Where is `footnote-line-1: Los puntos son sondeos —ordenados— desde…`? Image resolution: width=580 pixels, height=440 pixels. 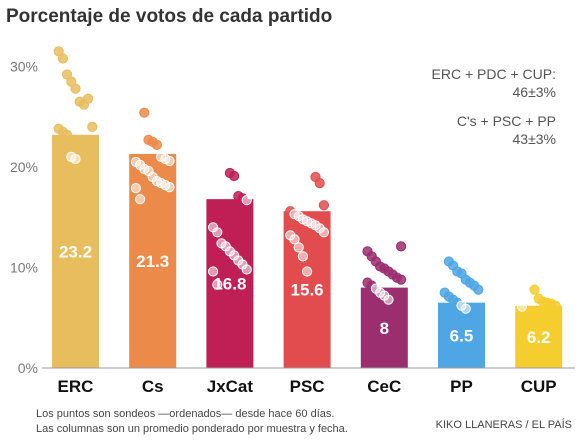
footnote-line-1: Los puntos son sondeos —ordenados— desde… is located at coordinates (185, 414).